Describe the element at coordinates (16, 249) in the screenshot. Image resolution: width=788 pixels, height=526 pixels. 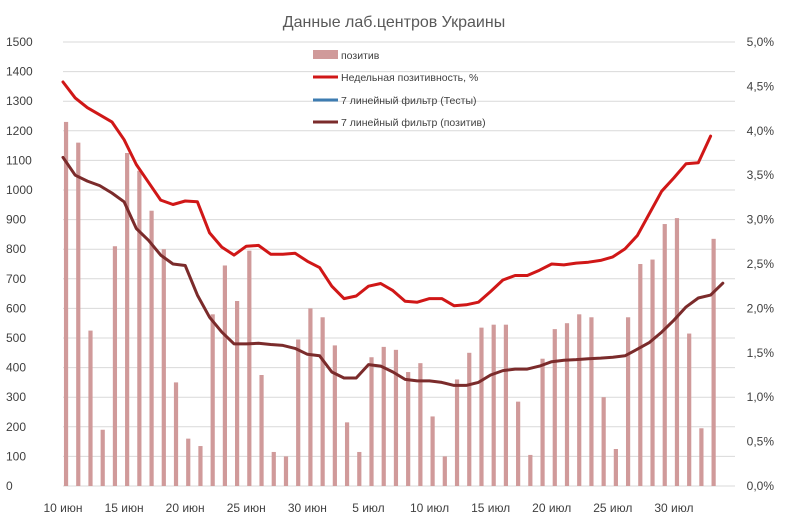
I see `y-left-tick-label: 800` at that location.